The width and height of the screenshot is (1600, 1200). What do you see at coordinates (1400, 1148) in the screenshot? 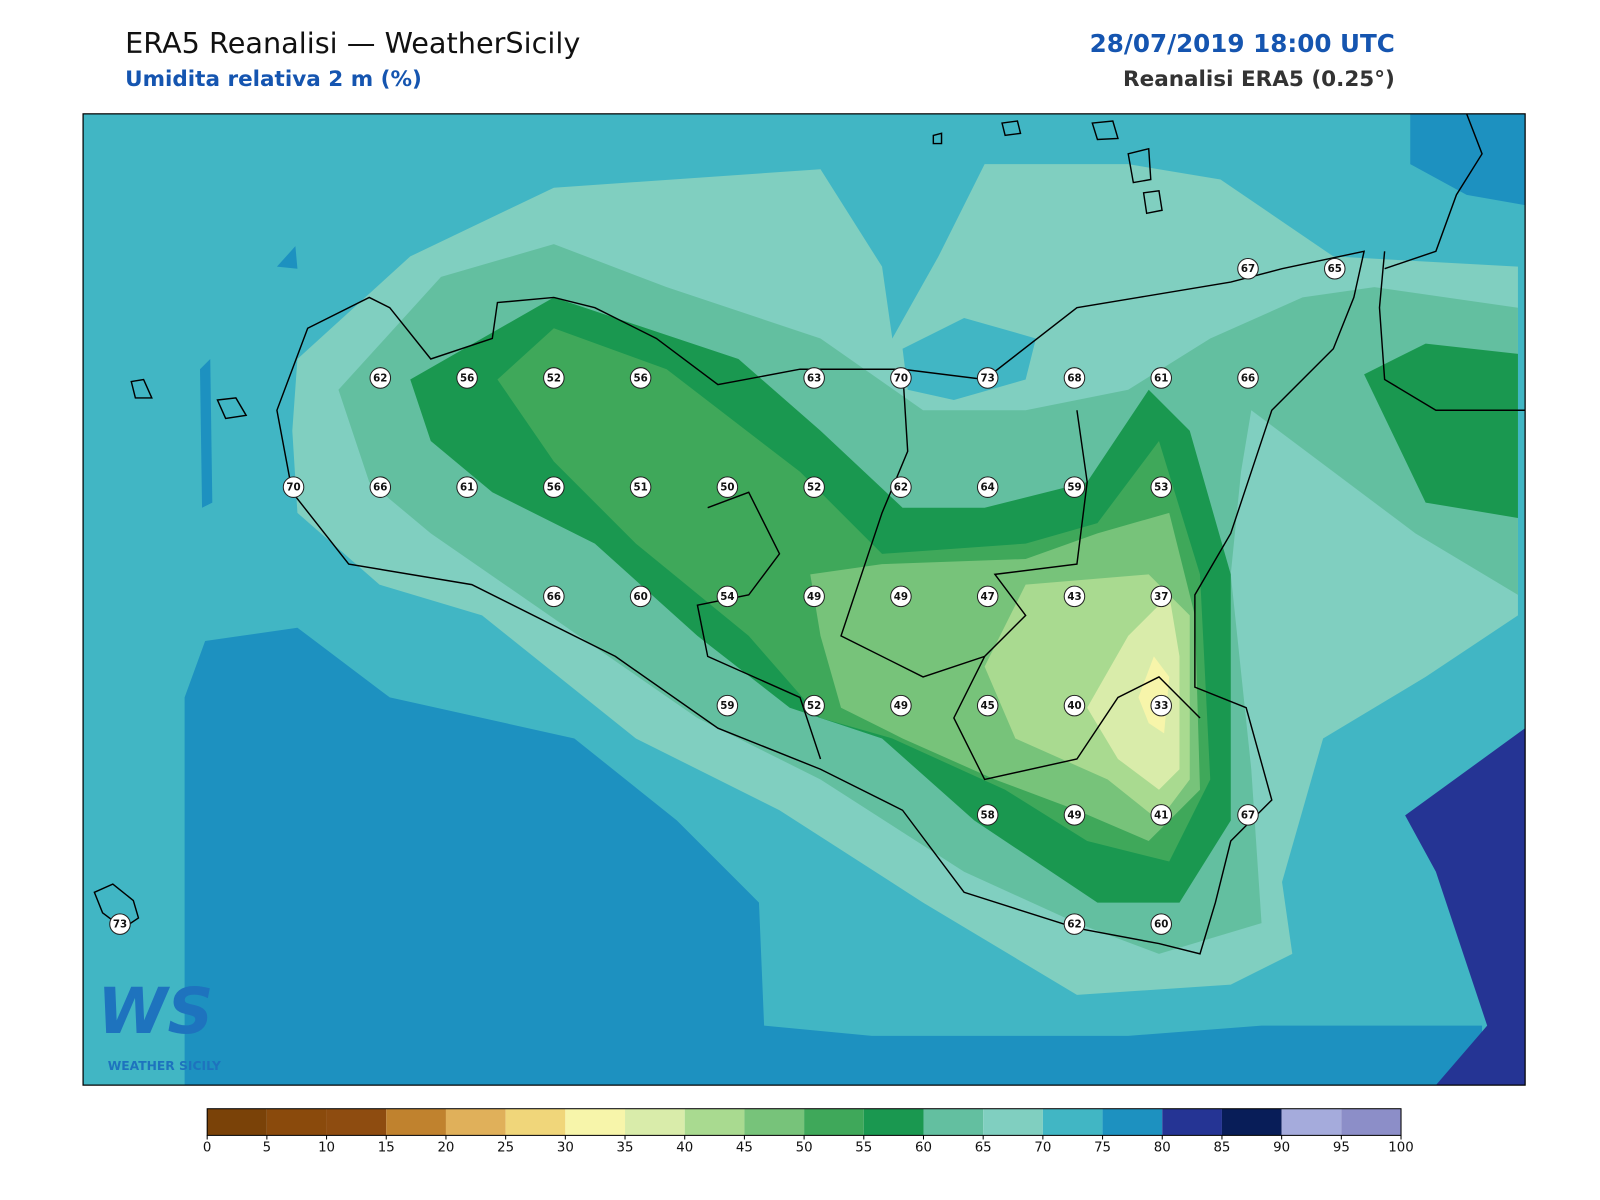
I see `colorbar-tick-label: 100` at bounding box center [1400, 1148].